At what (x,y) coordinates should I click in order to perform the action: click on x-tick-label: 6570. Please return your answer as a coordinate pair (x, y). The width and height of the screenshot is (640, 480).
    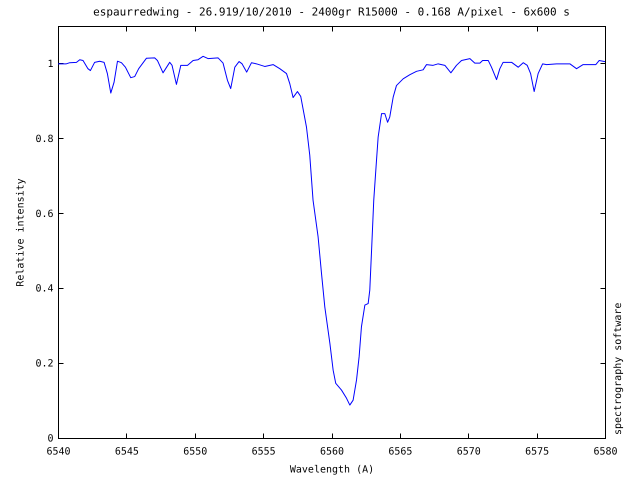
    Looking at the image, I should click on (468, 452).